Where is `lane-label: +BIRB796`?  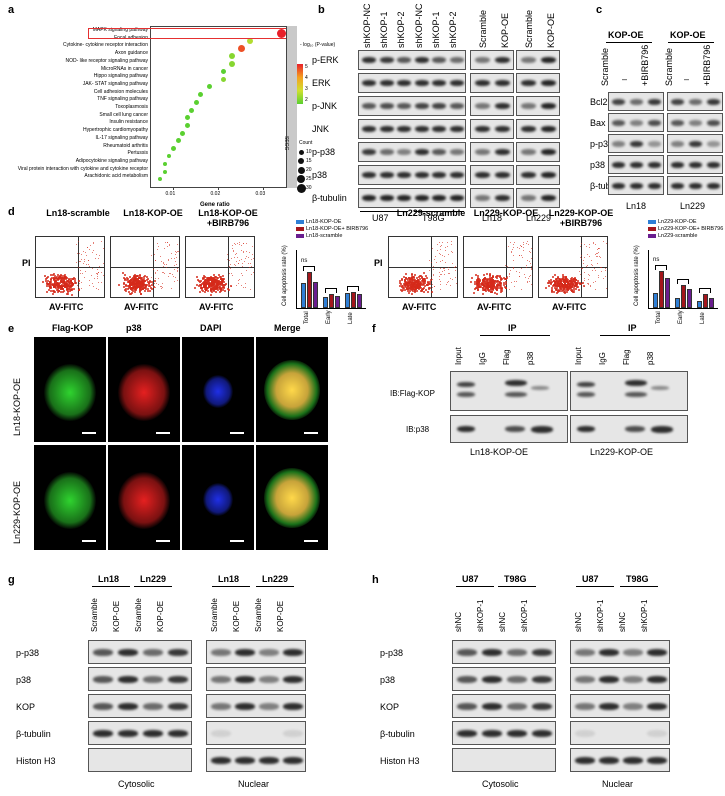
lane-label: +BIRB796 is located at coordinates (645, 65).